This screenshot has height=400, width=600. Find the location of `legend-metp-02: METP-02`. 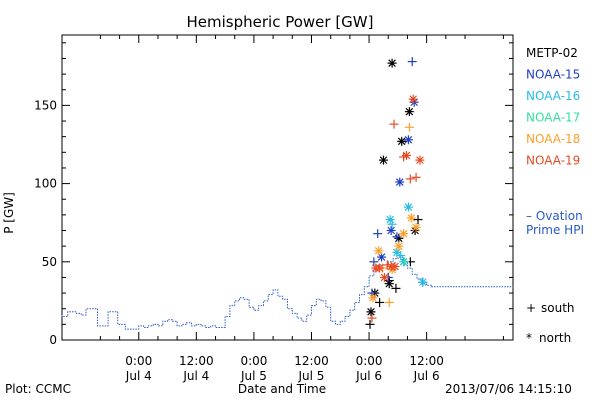

legend-metp-02: METP-02 is located at coordinates (552, 53).